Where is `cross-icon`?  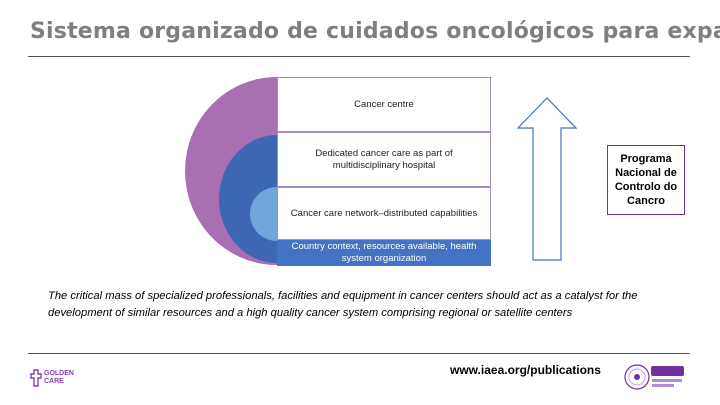 cross-icon is located at coordinates (36, 378).